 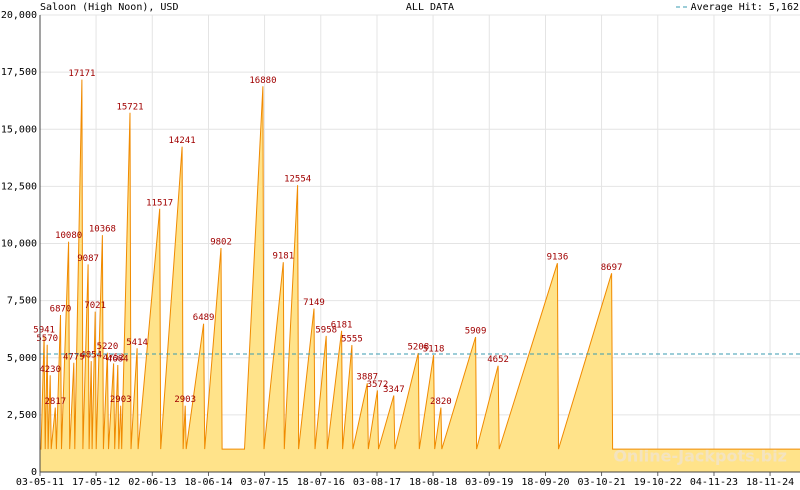 I want to click on x-tick-label: 18-09-20, so click(x=545, y=482).